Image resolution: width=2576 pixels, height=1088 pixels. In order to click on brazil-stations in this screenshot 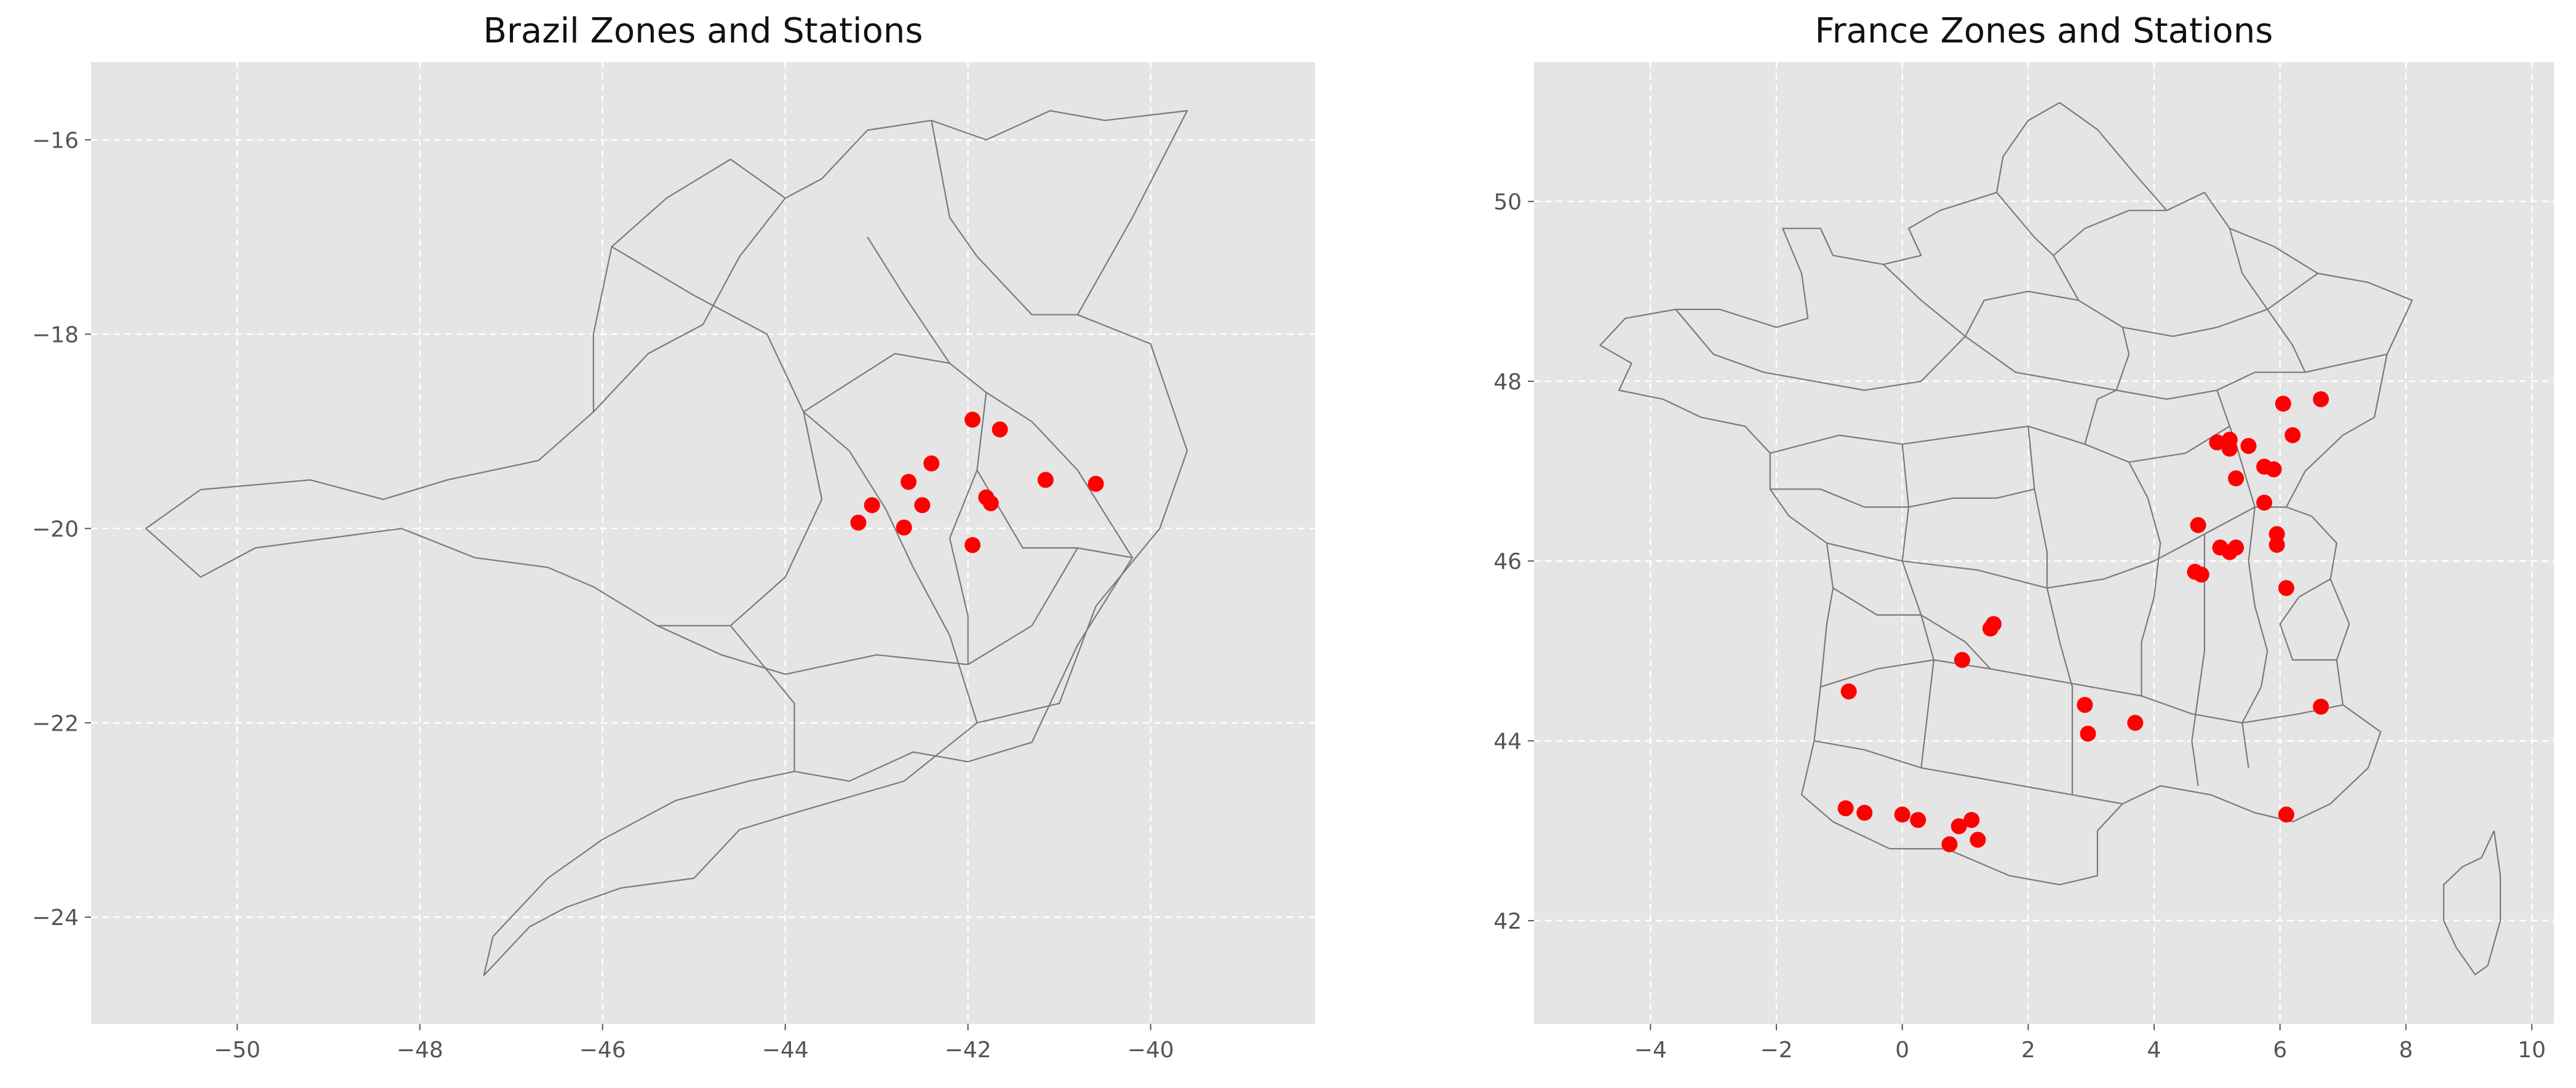, I will do `click(977, 482)`.